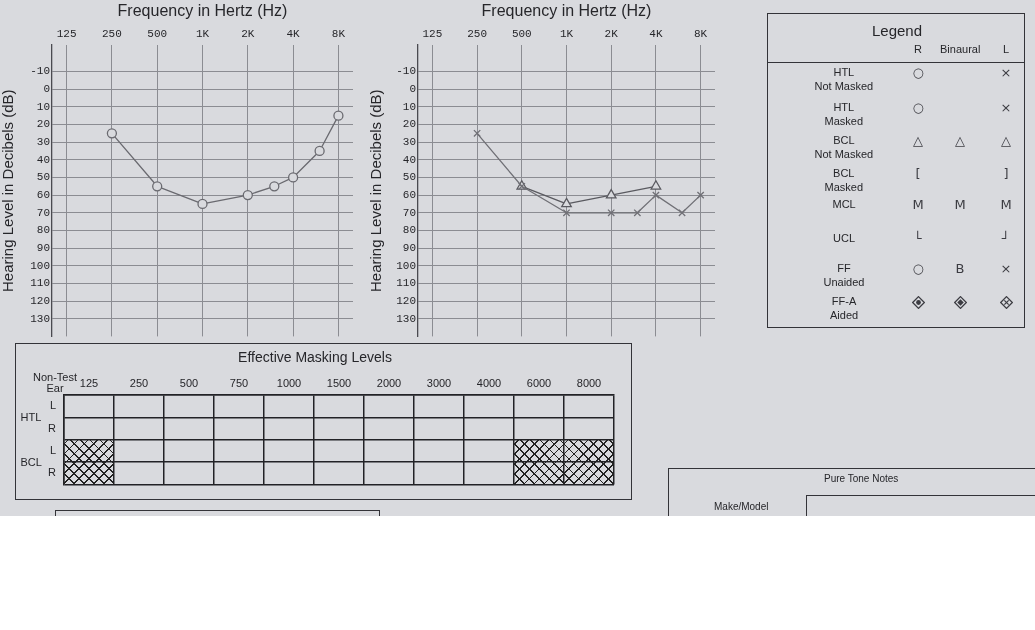 The height and width of the screenshot is (630, 1035). I want to click on text: Binaural, so click(960, 49).